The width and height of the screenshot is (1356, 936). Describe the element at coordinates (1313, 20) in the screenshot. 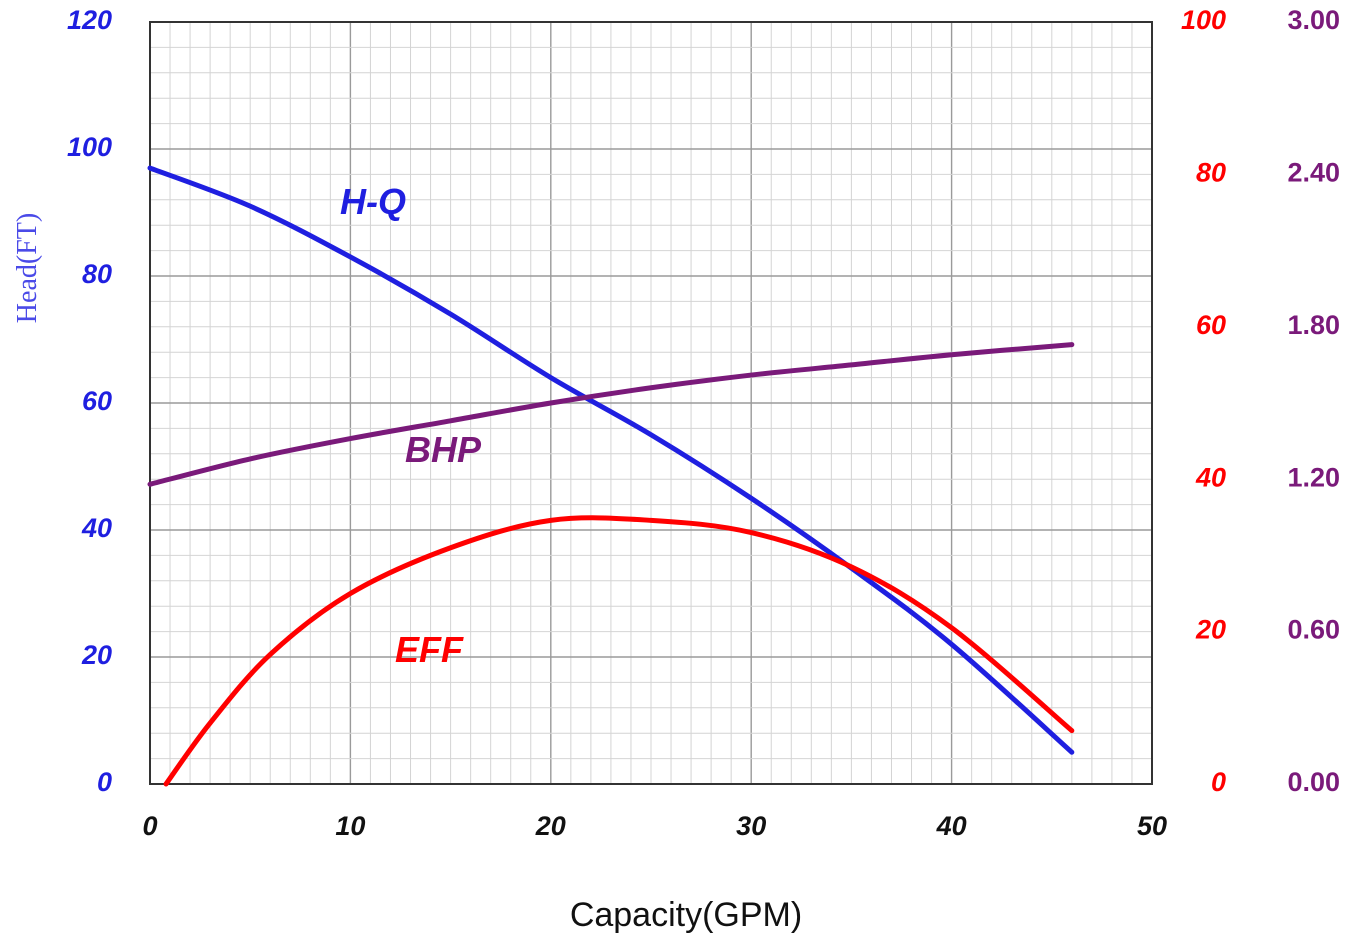

I see `y-right-bhp-tick-label: 3.00` at that location.